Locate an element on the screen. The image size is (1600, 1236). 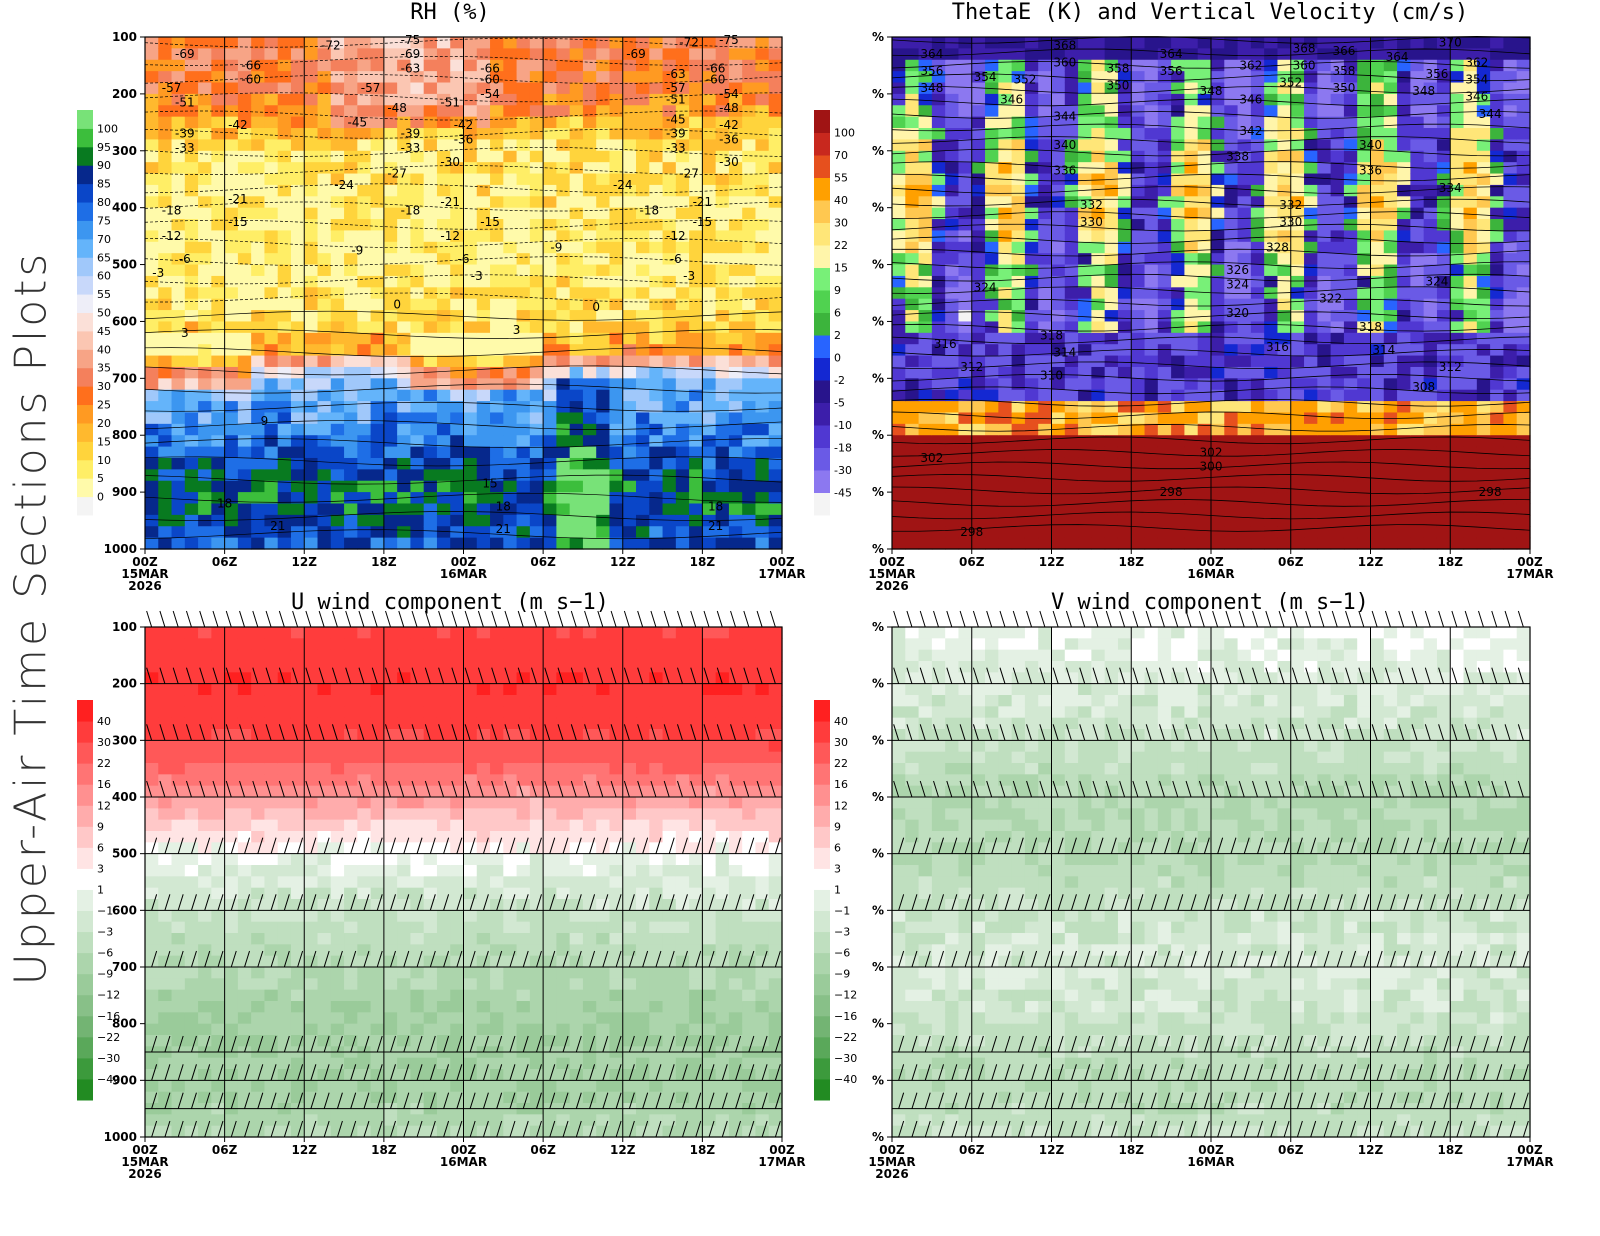
x-tick-label: 00Z is located at coordinates (1211, 562).